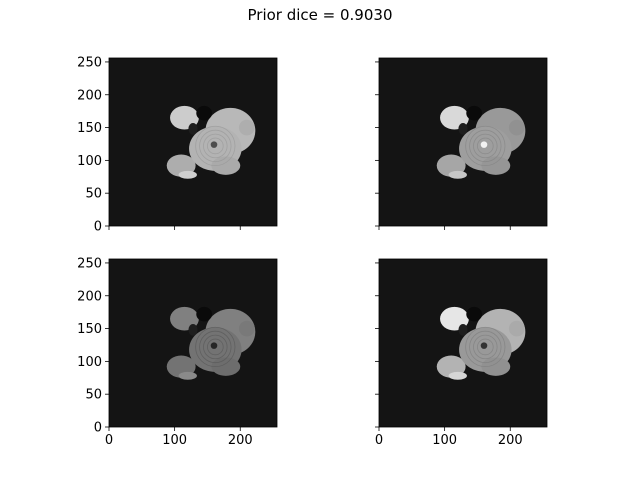 The image size is (640, 480). I want to click on subplot-bottom-right: 0 100 200, so click(461, 353).